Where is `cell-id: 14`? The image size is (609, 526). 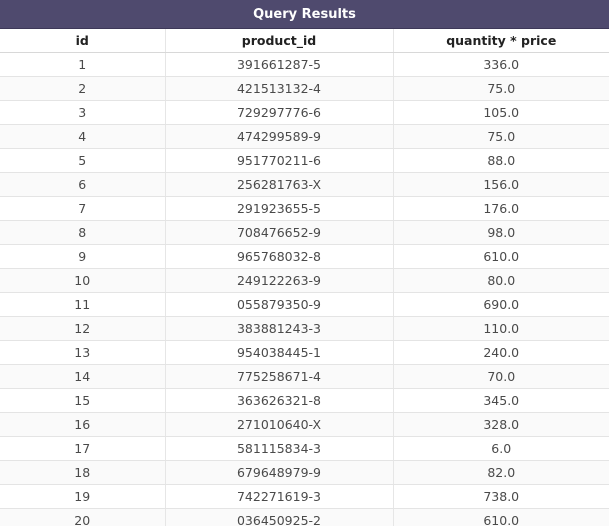
cell-id: 14 is located at coordinates (83, 376).